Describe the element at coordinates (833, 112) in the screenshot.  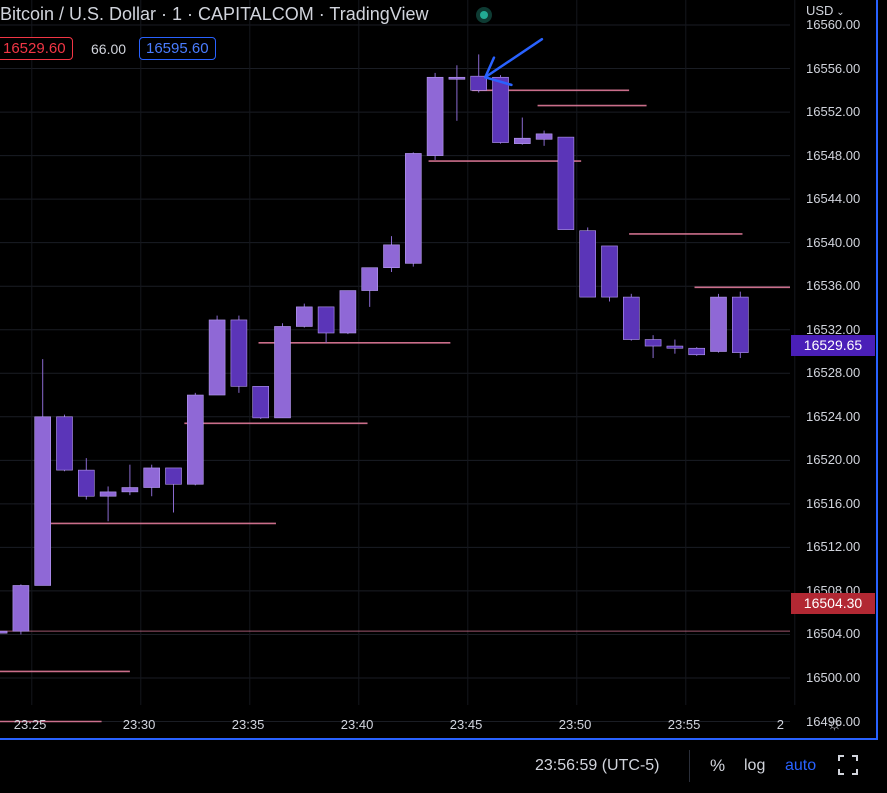
I see `y-tick-label: 16552.00` at that location.